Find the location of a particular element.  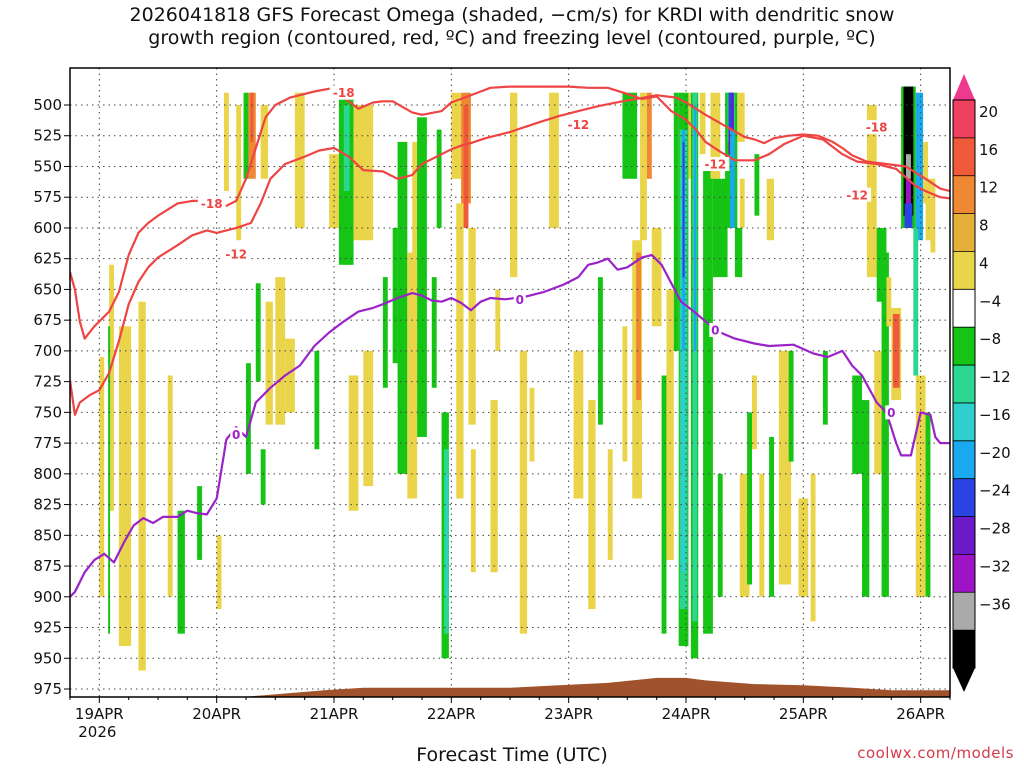

x-tick-label: 20APR is located at coordinates (216, 714).